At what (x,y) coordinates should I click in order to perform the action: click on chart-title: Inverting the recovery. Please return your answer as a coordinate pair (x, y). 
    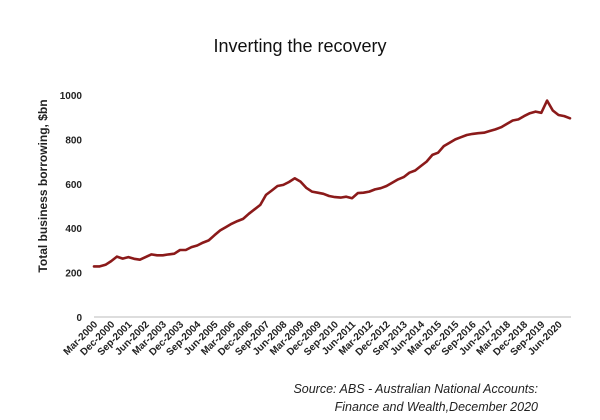
    Looking at the image, I should click on (300, 46).